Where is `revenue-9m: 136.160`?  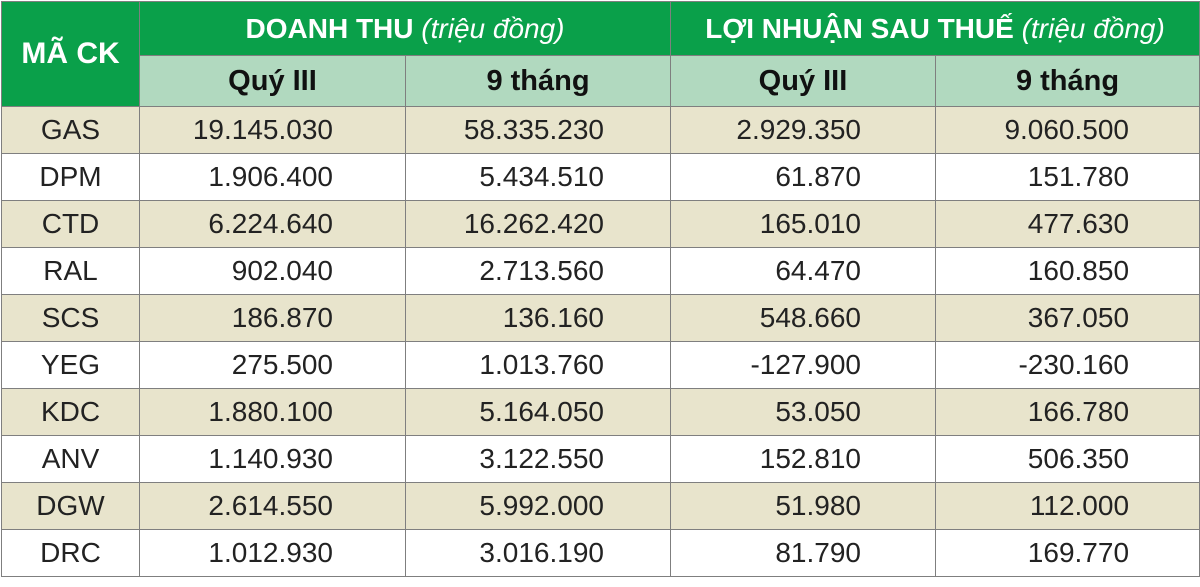
revenue-9m: 136.160 is located at coordinates (538, 318).